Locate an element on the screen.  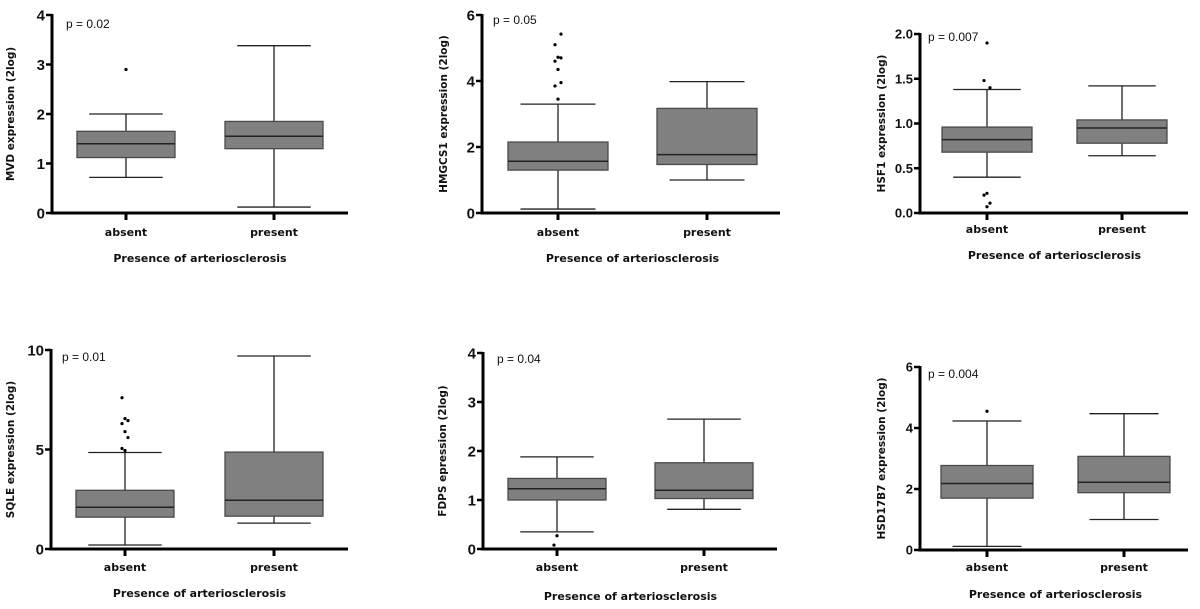
y-tick-label: 2.0 is located at coordinates (904, 34).